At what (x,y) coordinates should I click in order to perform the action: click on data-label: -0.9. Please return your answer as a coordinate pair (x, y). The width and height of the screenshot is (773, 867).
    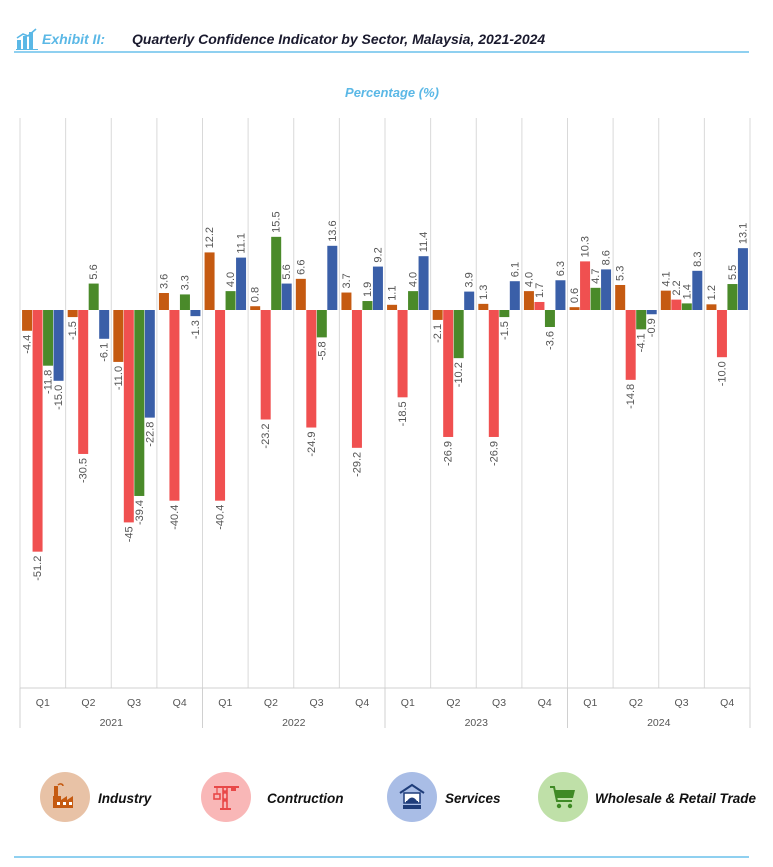
    Looking at the image, I should click on (652, 327).